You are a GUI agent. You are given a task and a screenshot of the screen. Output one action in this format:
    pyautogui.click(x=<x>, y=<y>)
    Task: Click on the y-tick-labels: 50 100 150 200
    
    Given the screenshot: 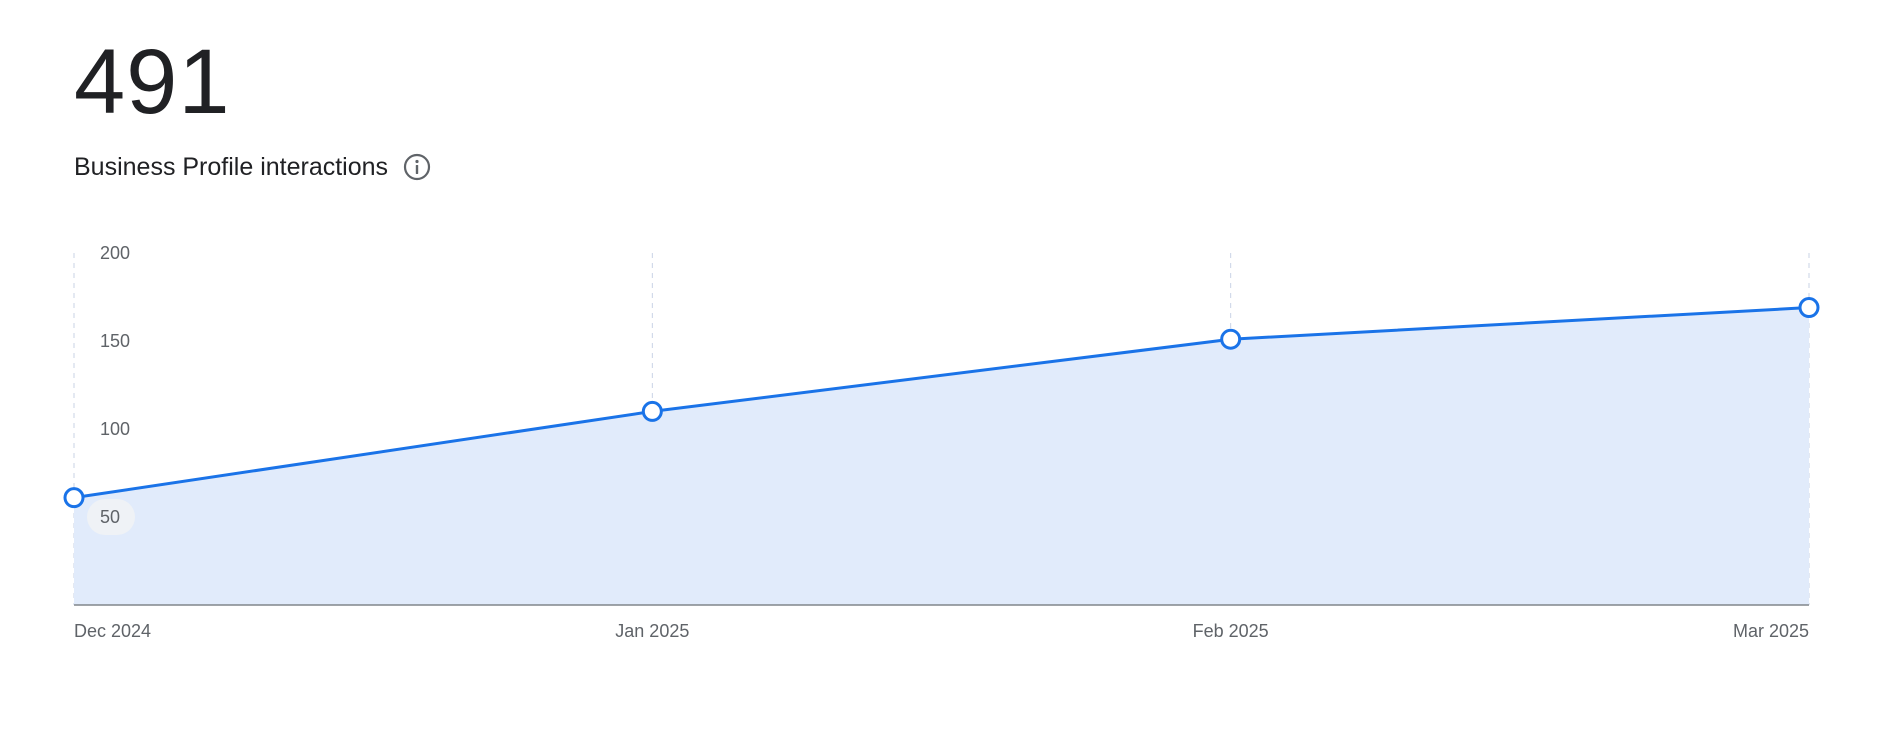 What is the action you would take?
    pyautogui.click(x=111, y=389)
    